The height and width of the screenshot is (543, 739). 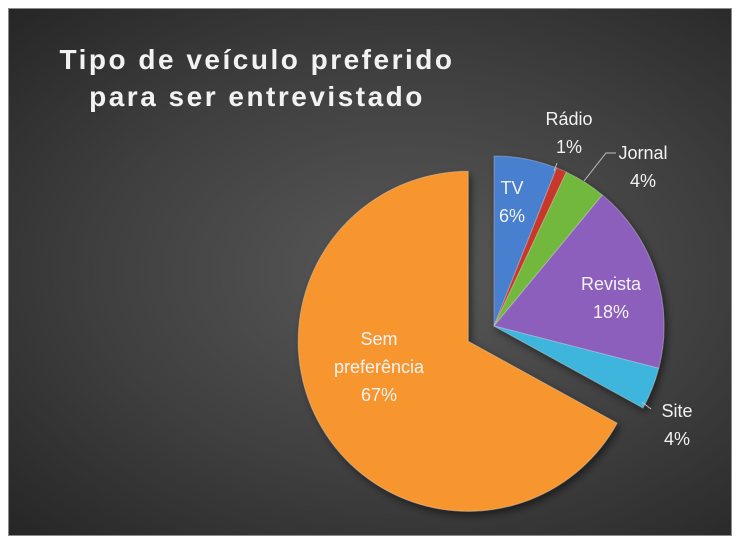 What do you see at coordinates (611, 298) in the screenshot?
I see `slice-label: Revista 18%` at bounding box center [611, 298].